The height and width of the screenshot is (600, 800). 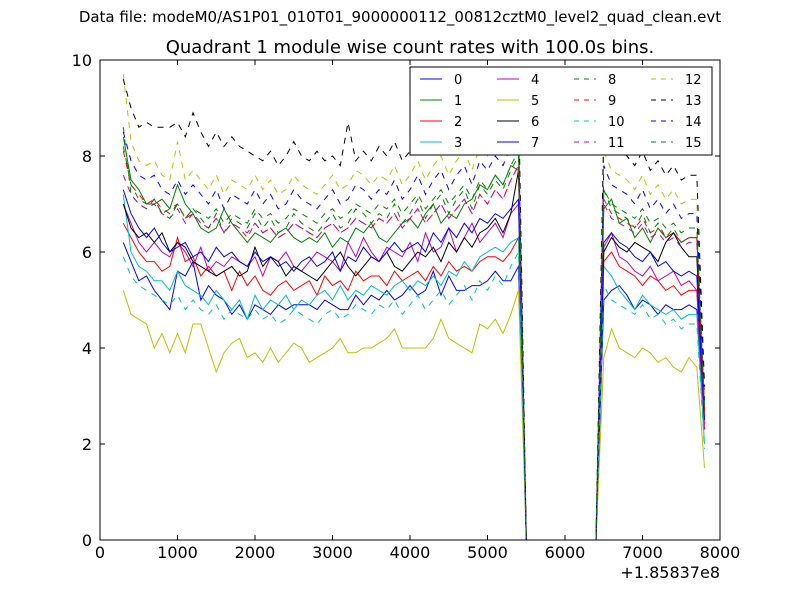 What do you see at coordinates (693, 101) in the screenshot?
I see `legend-label-13: 13` at bounding box center [693, 101].